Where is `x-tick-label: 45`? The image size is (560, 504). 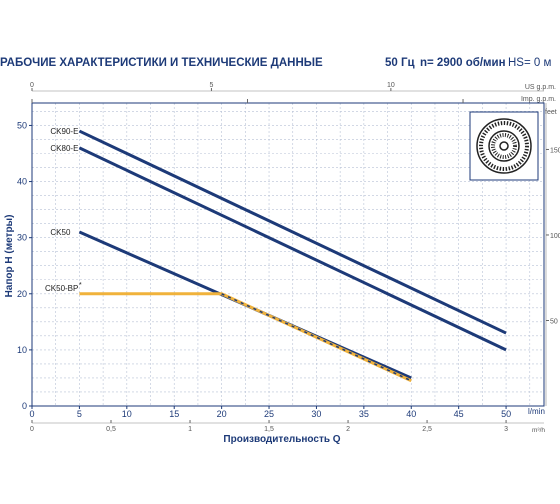
x-tick-label: 45 is located at coordinates (459, 414).